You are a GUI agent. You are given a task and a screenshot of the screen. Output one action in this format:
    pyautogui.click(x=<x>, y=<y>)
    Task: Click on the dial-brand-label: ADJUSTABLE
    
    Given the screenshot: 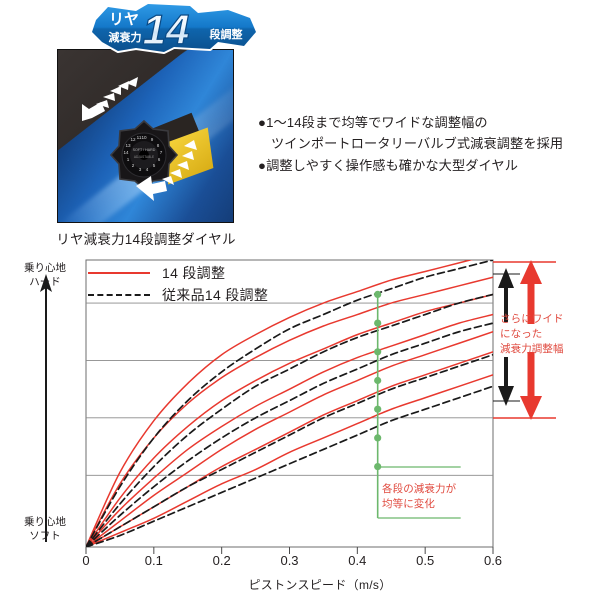 What is the action you would take?
    pyautogui.click(x=144, y=157)
    